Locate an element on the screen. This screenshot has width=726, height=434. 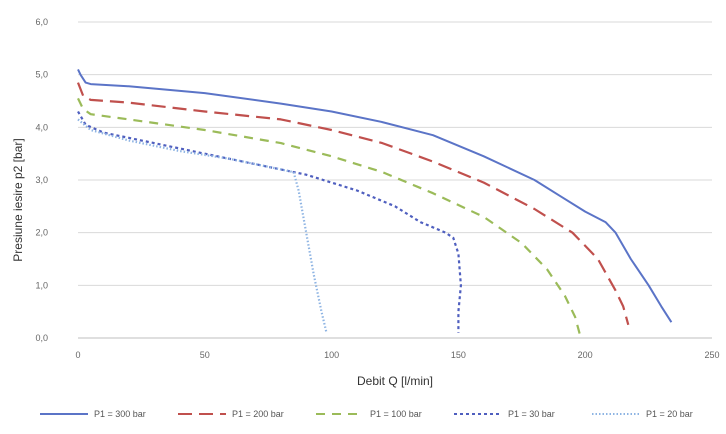
x-tick-label: 0 is located at coordinates (77, 355).